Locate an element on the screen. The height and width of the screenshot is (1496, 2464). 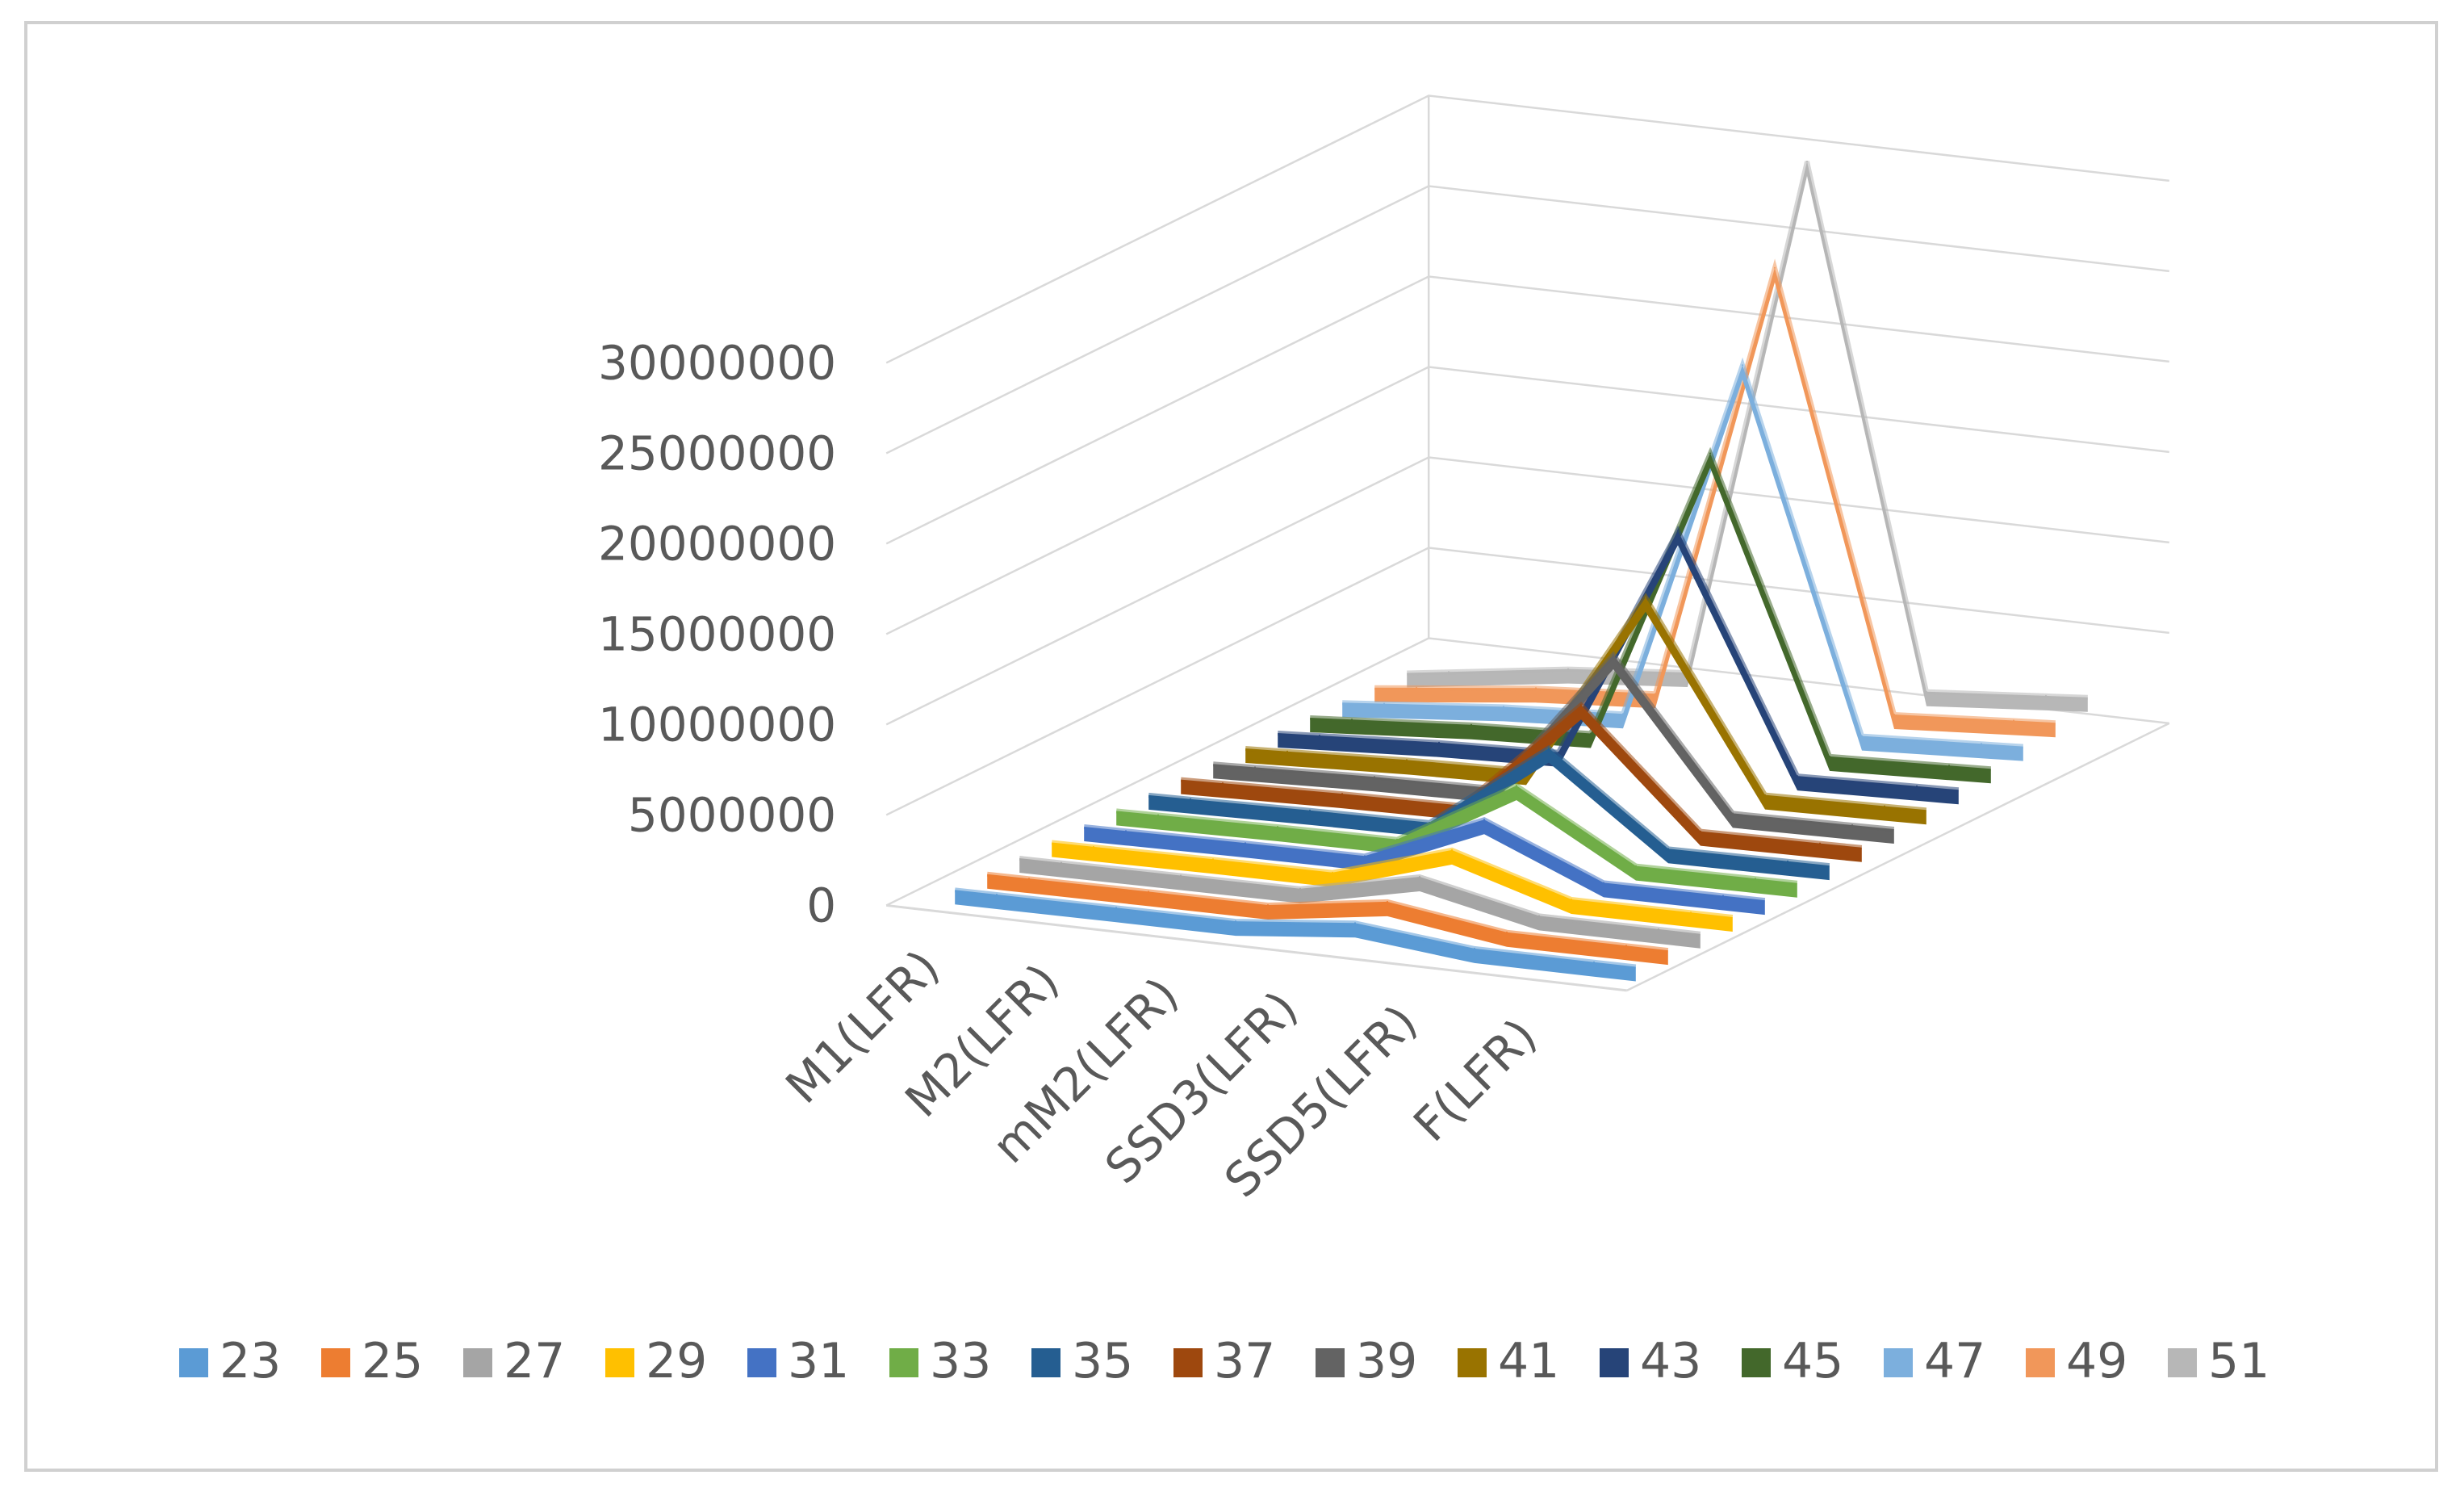
y-tick-label: 10000000 is located at coordinates (717, 724).